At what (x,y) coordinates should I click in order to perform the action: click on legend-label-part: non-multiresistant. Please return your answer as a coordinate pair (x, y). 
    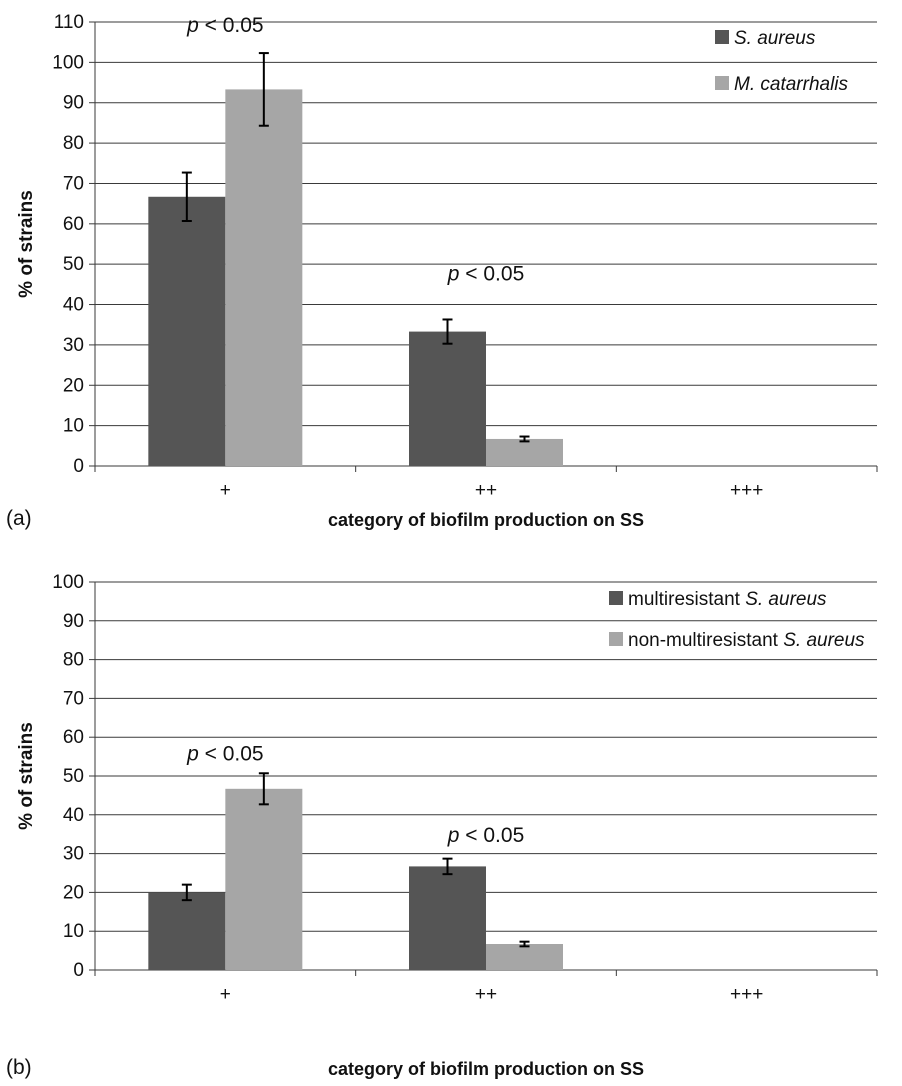
    Looking at the image, I should click on (705, 640).